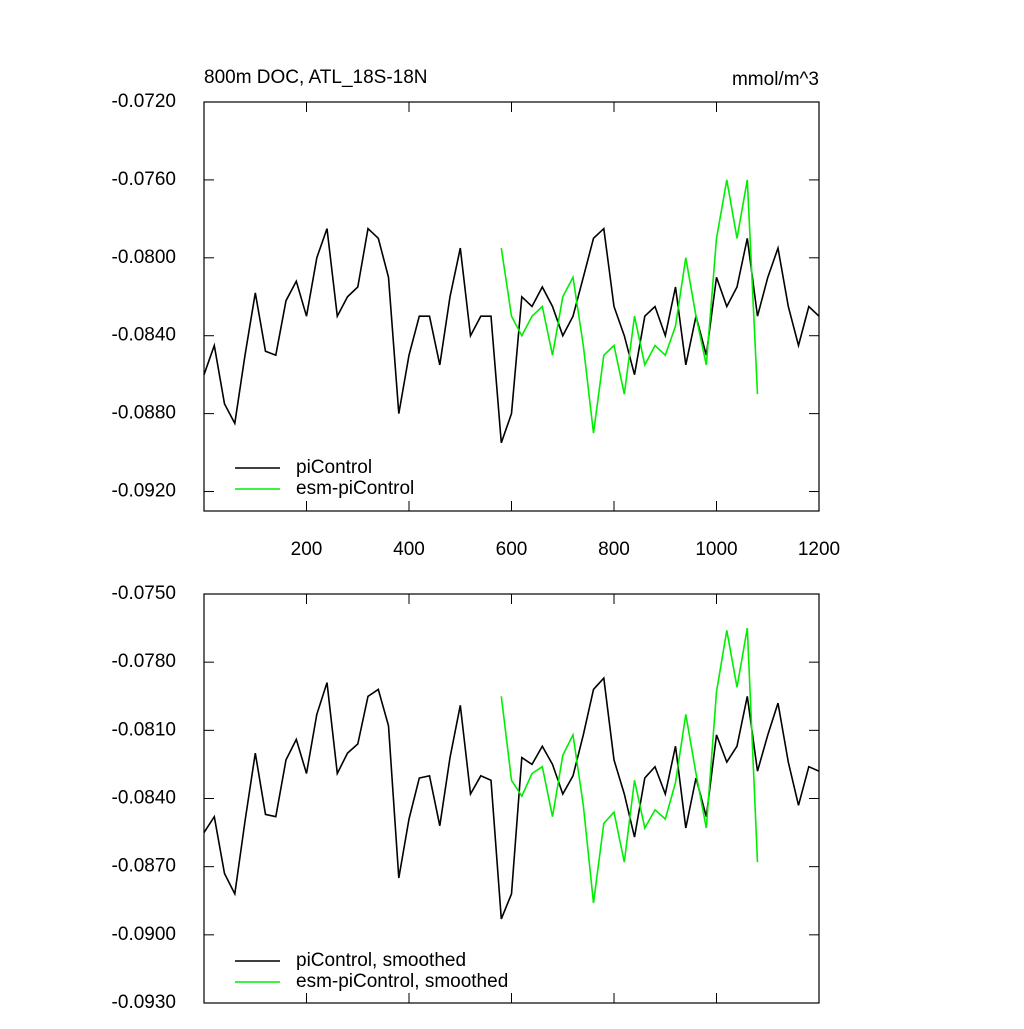  Describe the element at coordinates (402, 981) in the screenshot. I see `legend-label: esm-piControl, smoothed` at that location.